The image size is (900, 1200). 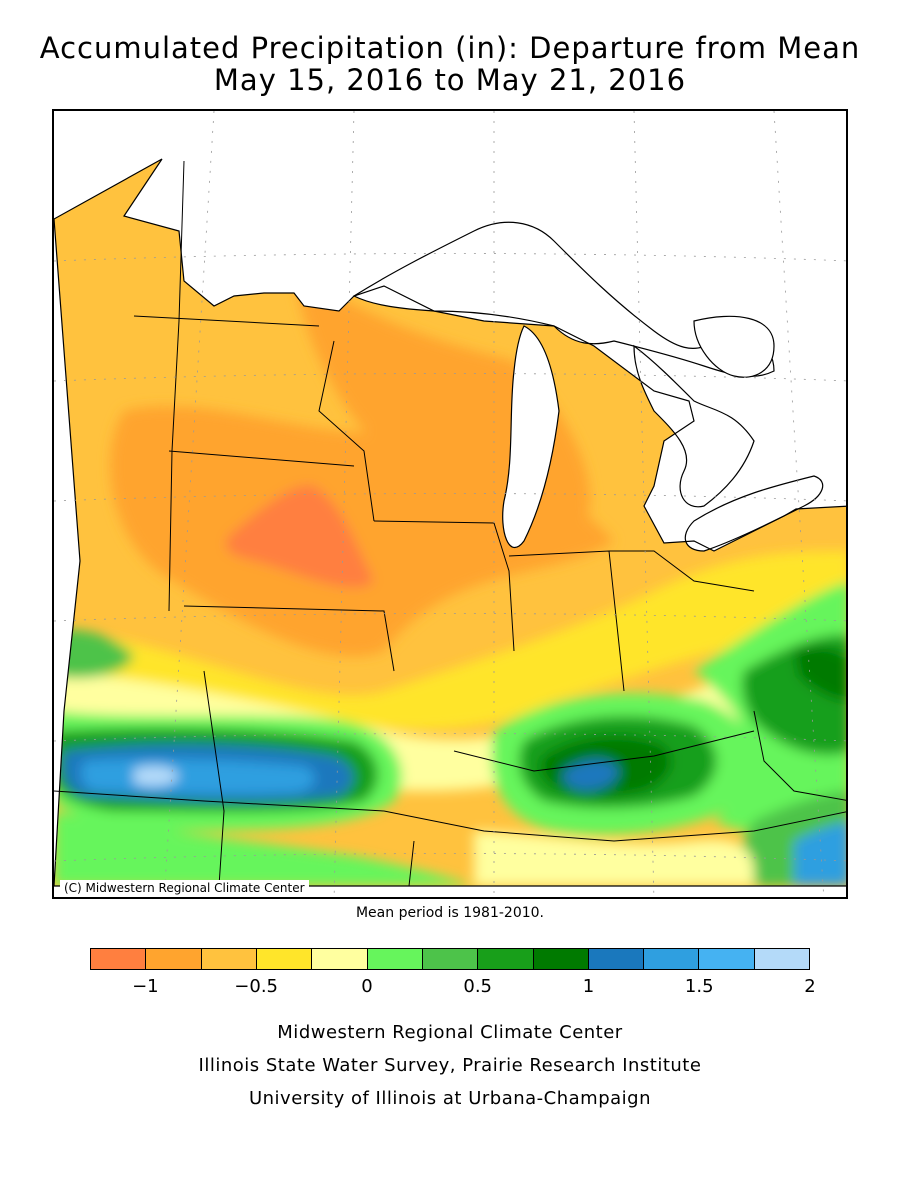 I want to click on map-date-range: May 15, 2016 to May 21, 2016, so click(x=450, y=80).